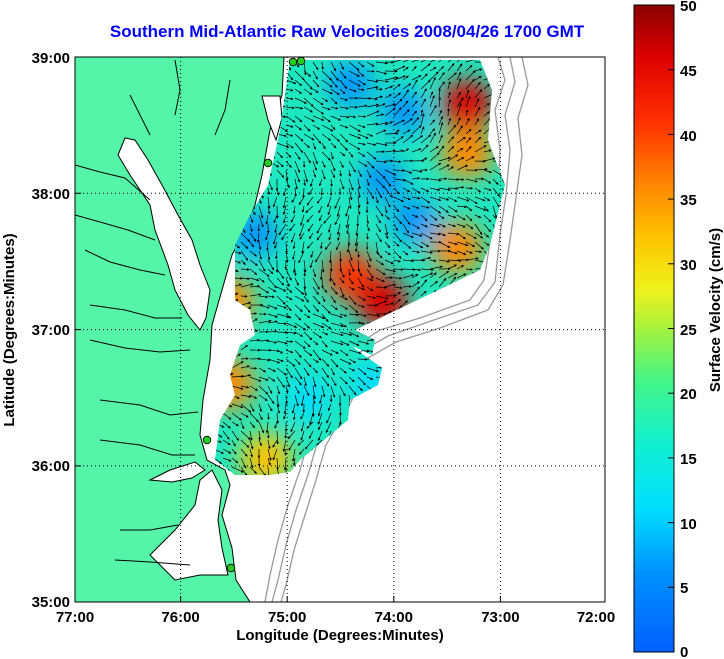 The height and width of the screenshot is (659, 724). What do you see at coordinates (51, 330) in the screenshot?
I see `y-tick-label: 37:00` at bounding box center [51, 330].